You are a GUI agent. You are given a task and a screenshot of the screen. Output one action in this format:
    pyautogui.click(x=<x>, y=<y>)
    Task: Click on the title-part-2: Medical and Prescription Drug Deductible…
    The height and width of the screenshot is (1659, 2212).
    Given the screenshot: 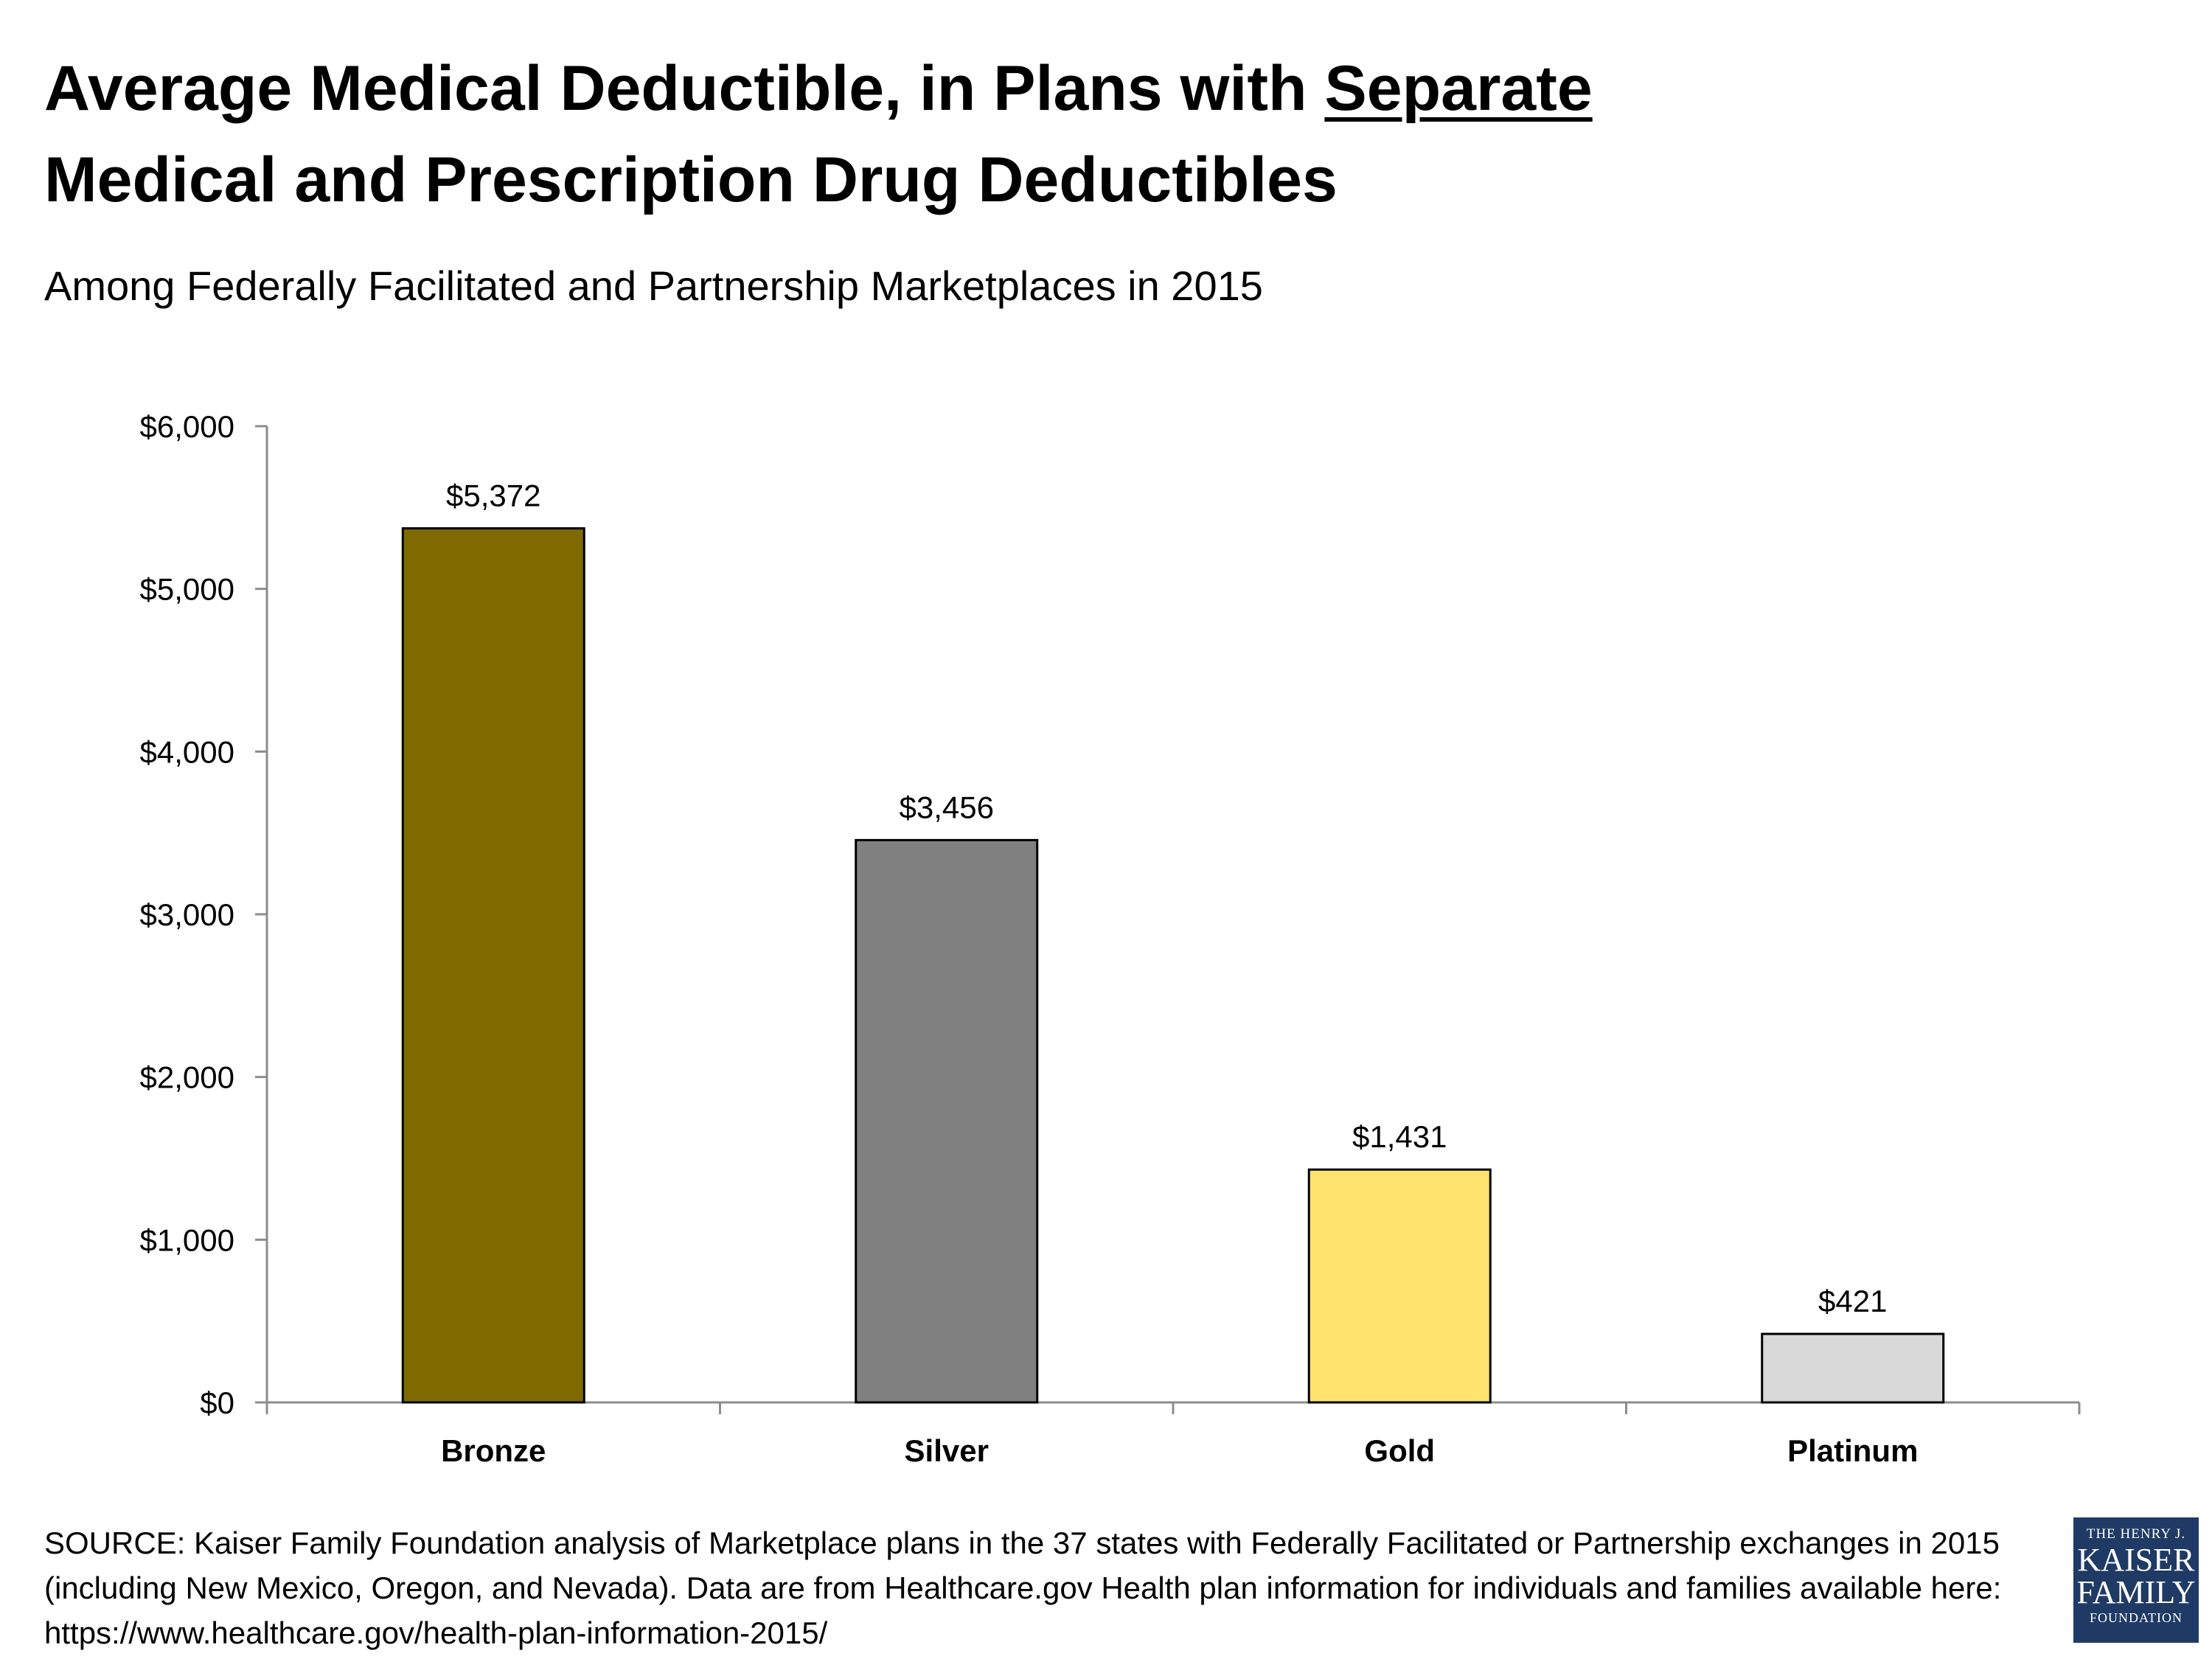 What is the action you would take?
    pyautogui.click(x=691, y=180)
    